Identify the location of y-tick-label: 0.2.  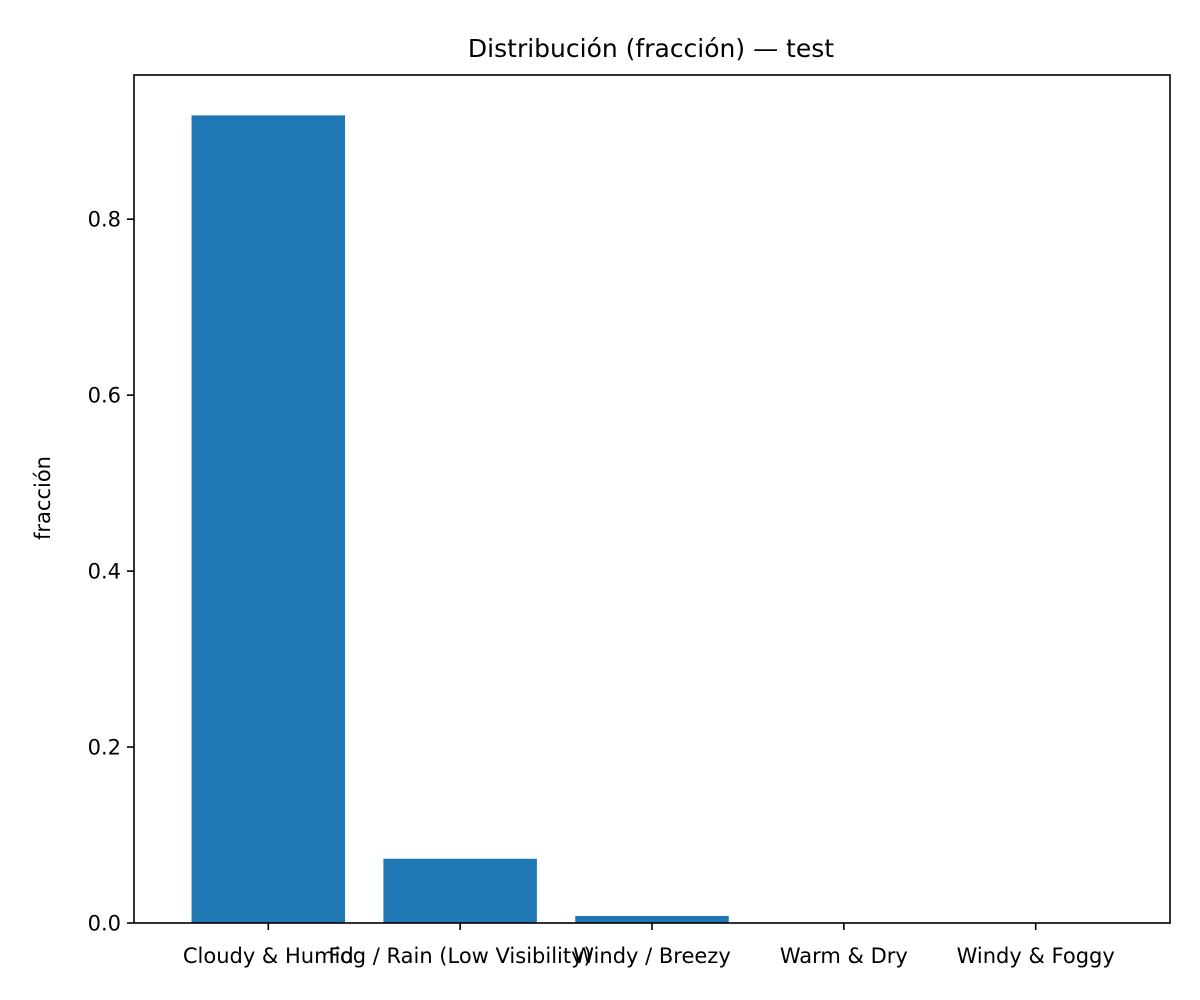
(104, 748).